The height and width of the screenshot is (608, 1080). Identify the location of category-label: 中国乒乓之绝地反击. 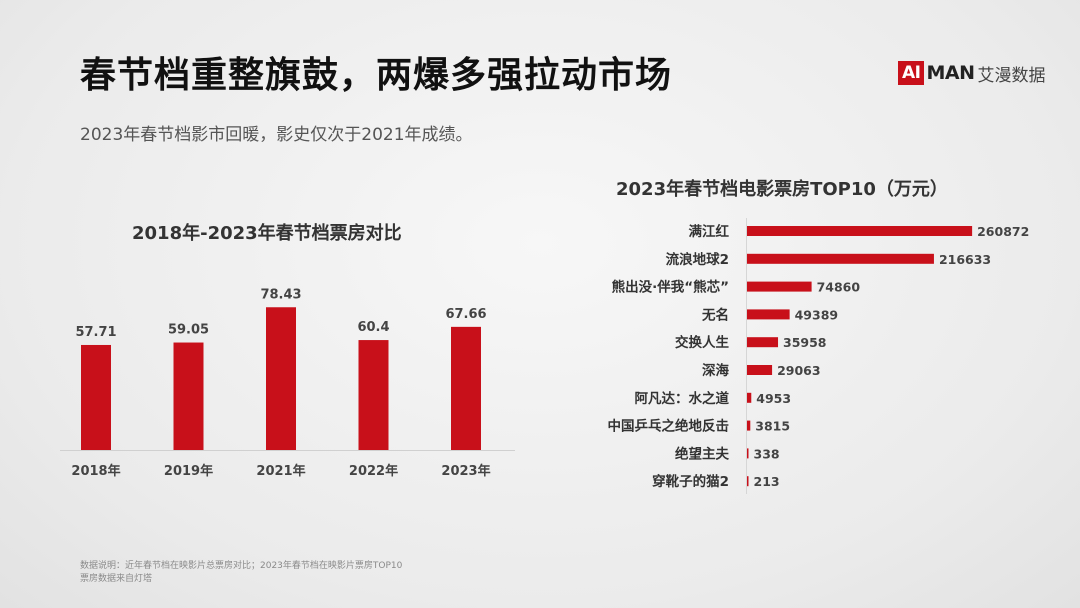
(669, 426).